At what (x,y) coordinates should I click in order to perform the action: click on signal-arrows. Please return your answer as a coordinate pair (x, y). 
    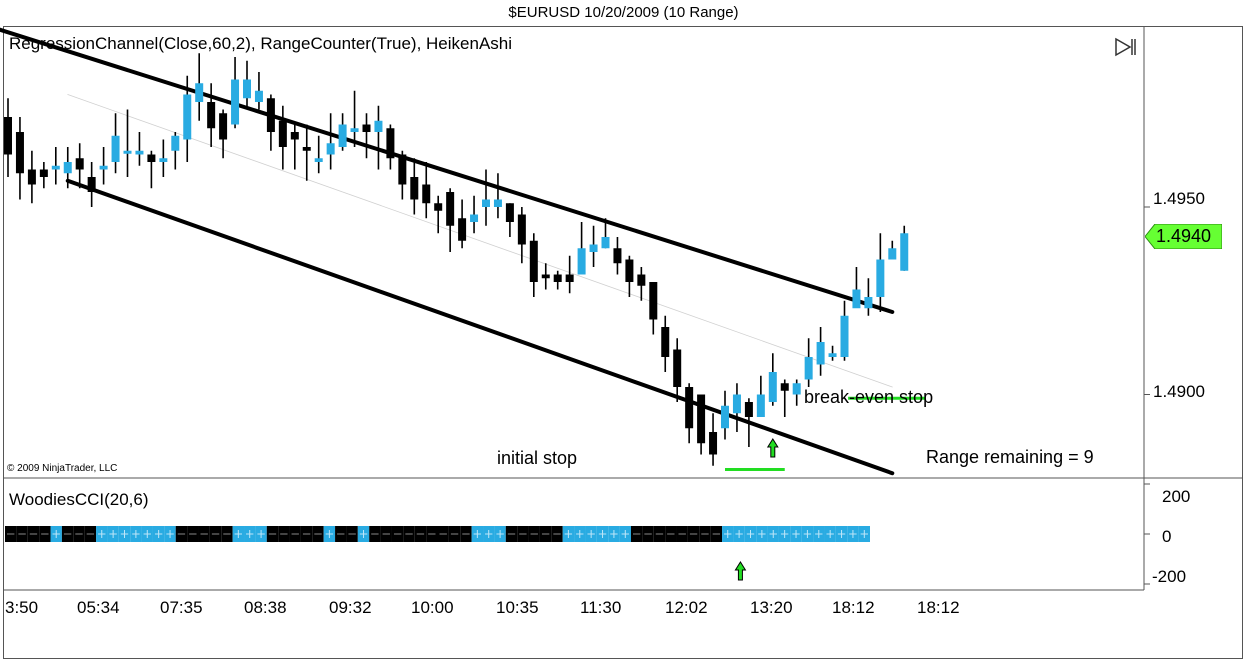
    Looking at the image, I should click on (756, 509).